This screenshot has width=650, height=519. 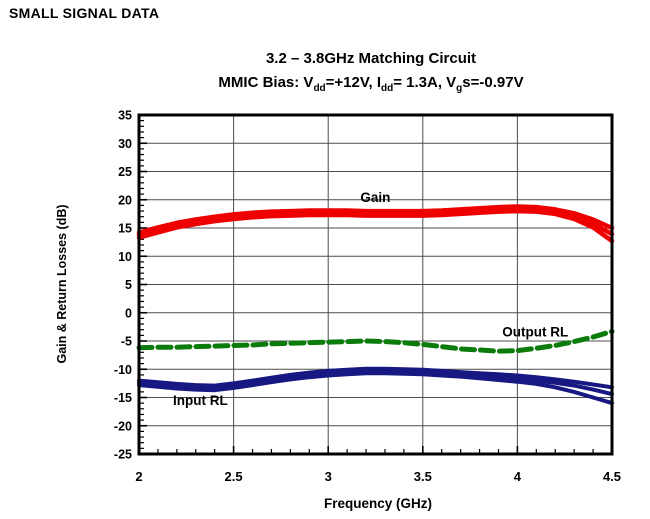 What do you see at coordinates (128, 313) in the screenshot?
I see `y-tick-label: 0` at bounding box center [128, 313].